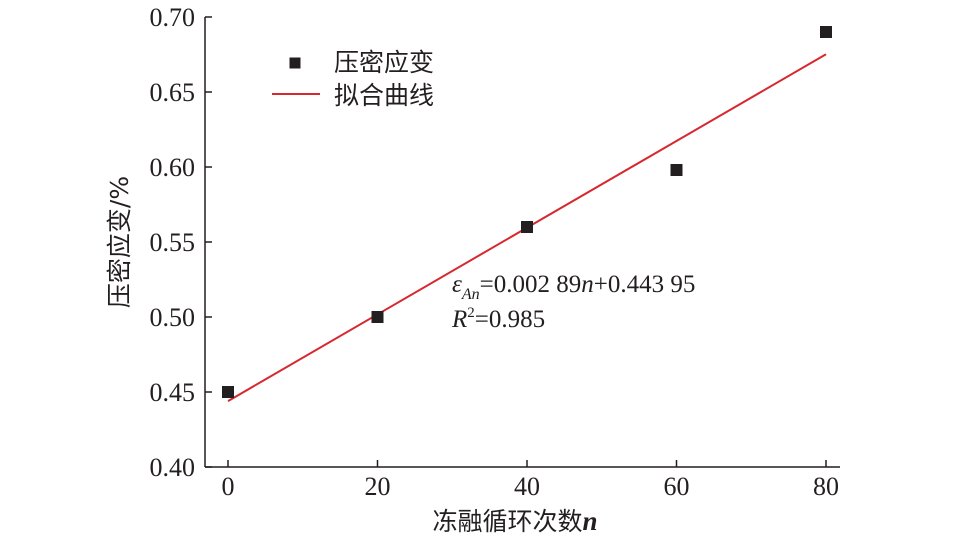  What do you see at coordinates (173, 392) in the screenshot?
I see `y-tick-label: 0.45` at bounding box center [173, 392].